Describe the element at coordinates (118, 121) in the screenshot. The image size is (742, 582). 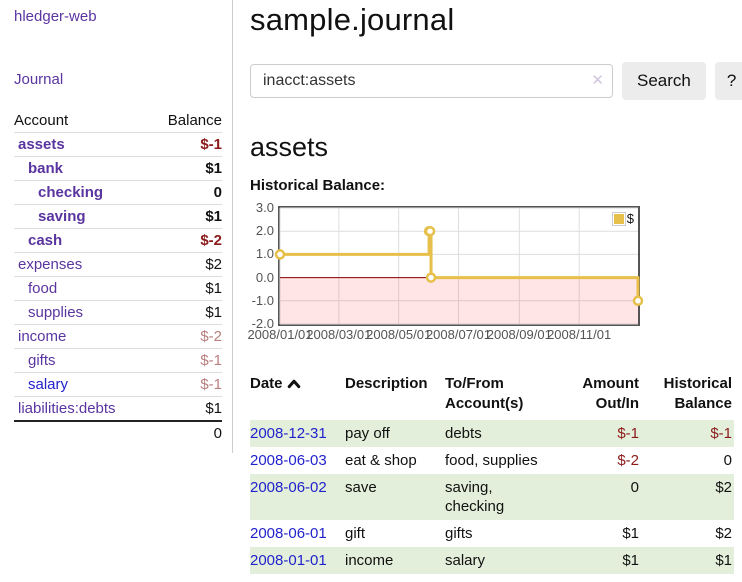
I see `accounts-header-row: Account Balance` at that location.